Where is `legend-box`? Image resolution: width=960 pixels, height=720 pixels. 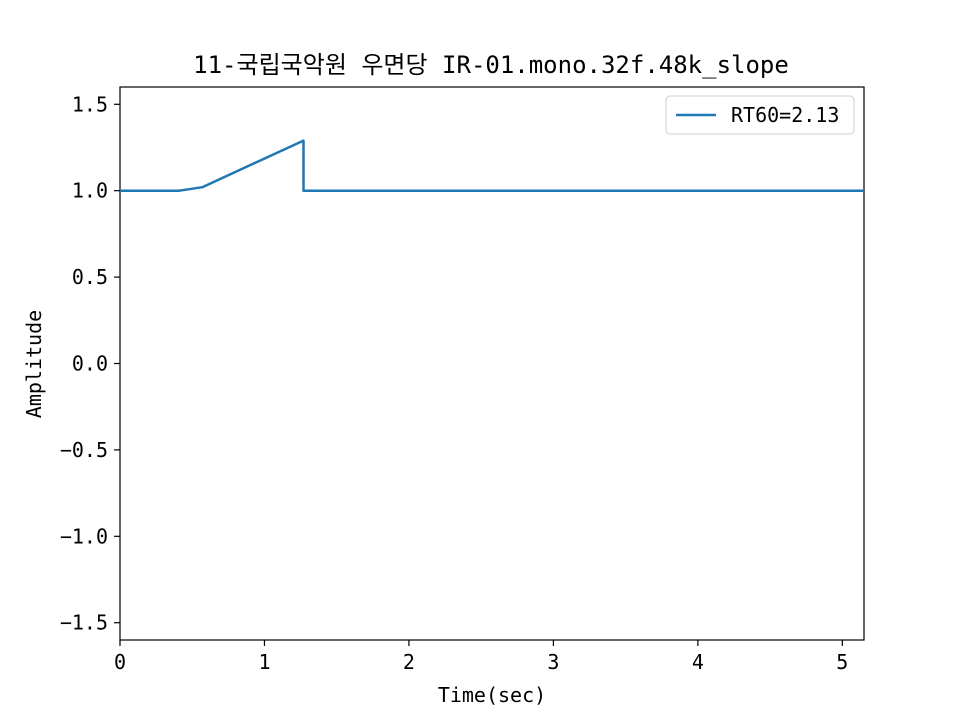
legend-box is located at coordinates (760, 115).